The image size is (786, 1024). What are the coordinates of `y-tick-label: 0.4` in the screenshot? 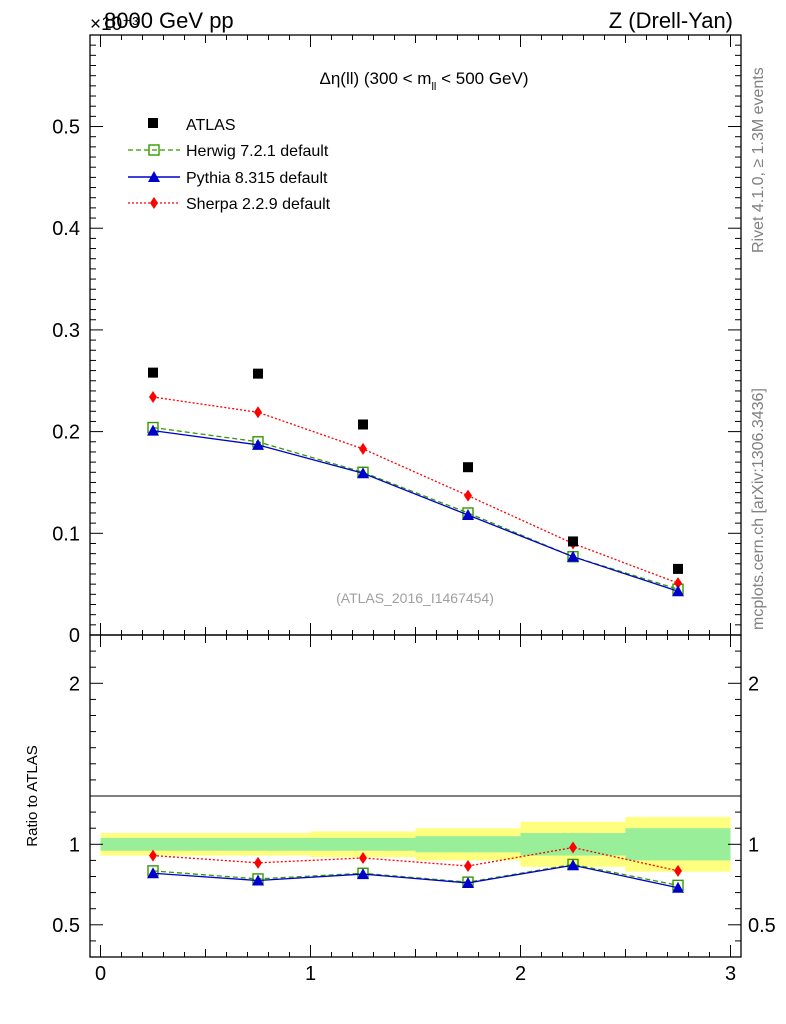 It's located at (66, 229).